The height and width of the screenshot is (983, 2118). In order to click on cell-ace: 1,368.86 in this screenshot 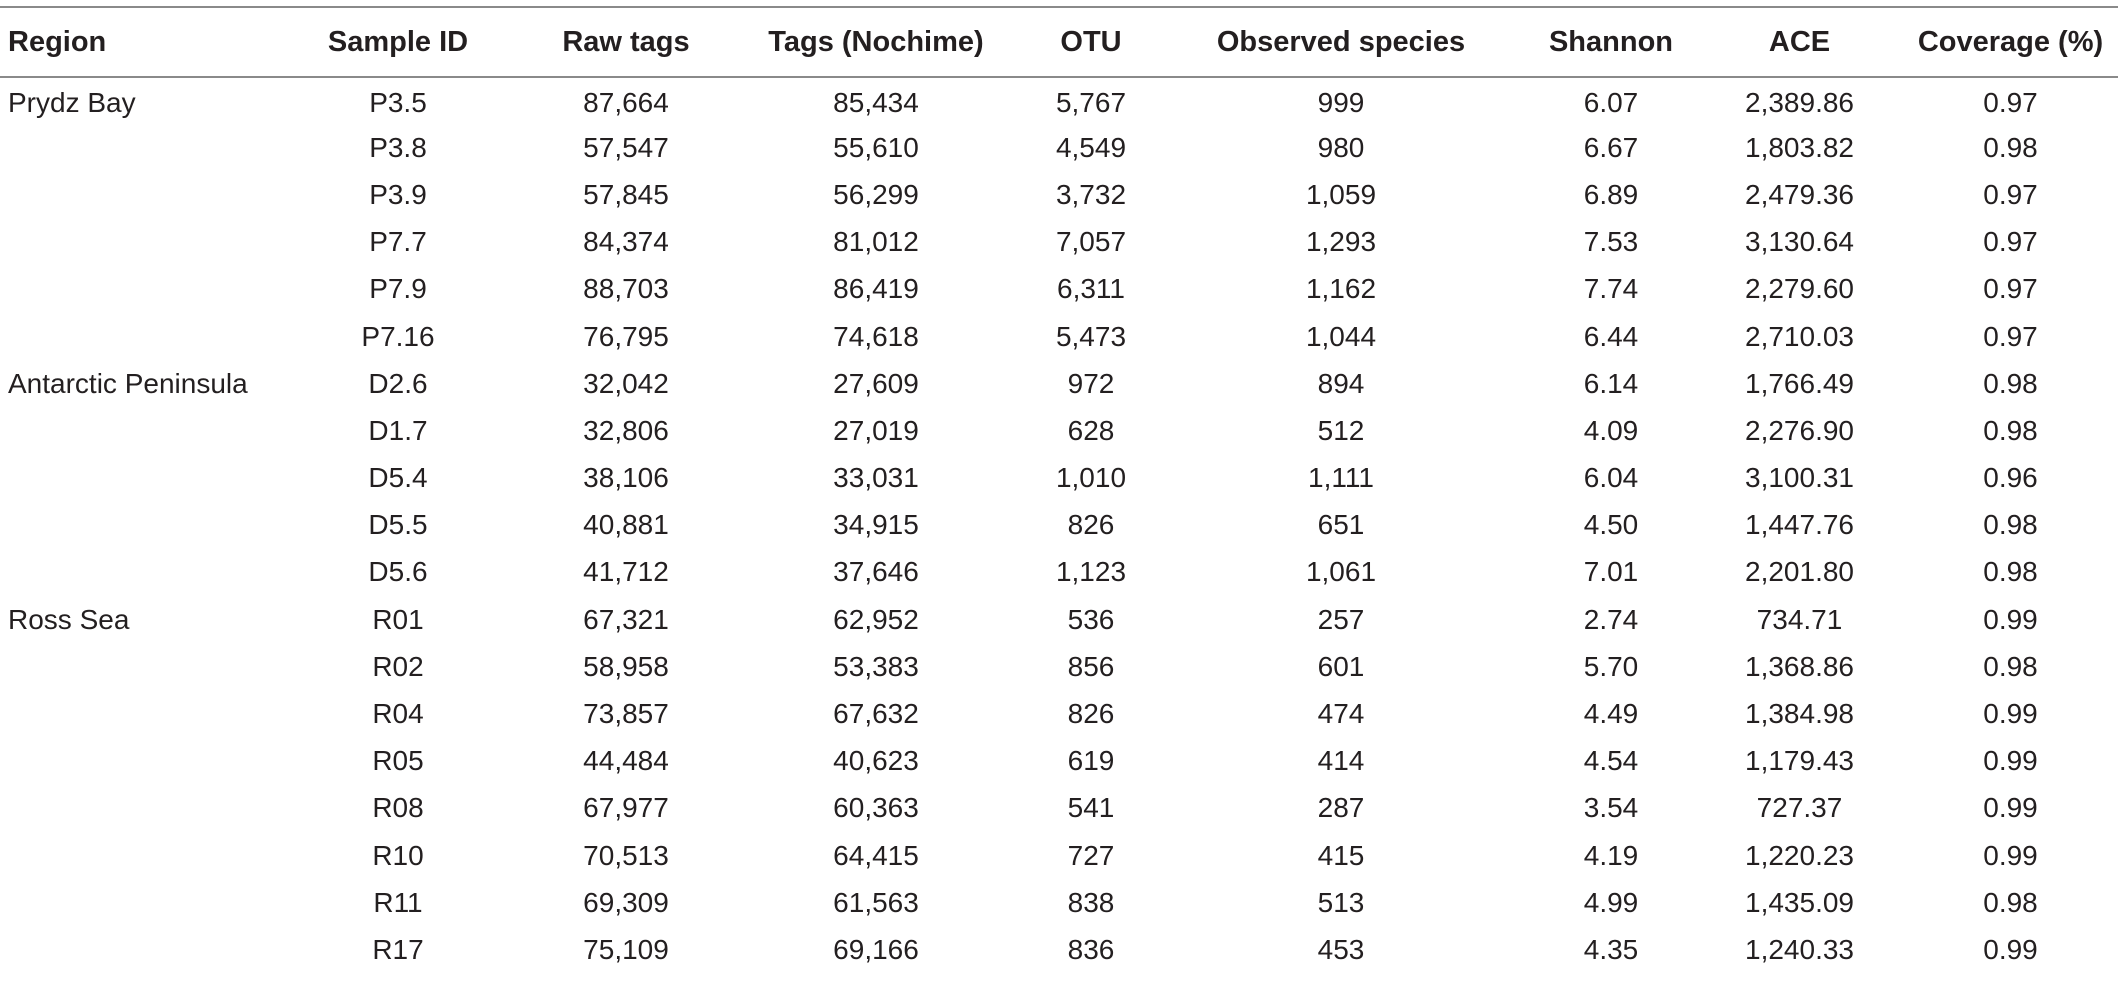, I will do `click(1799, 666)`.